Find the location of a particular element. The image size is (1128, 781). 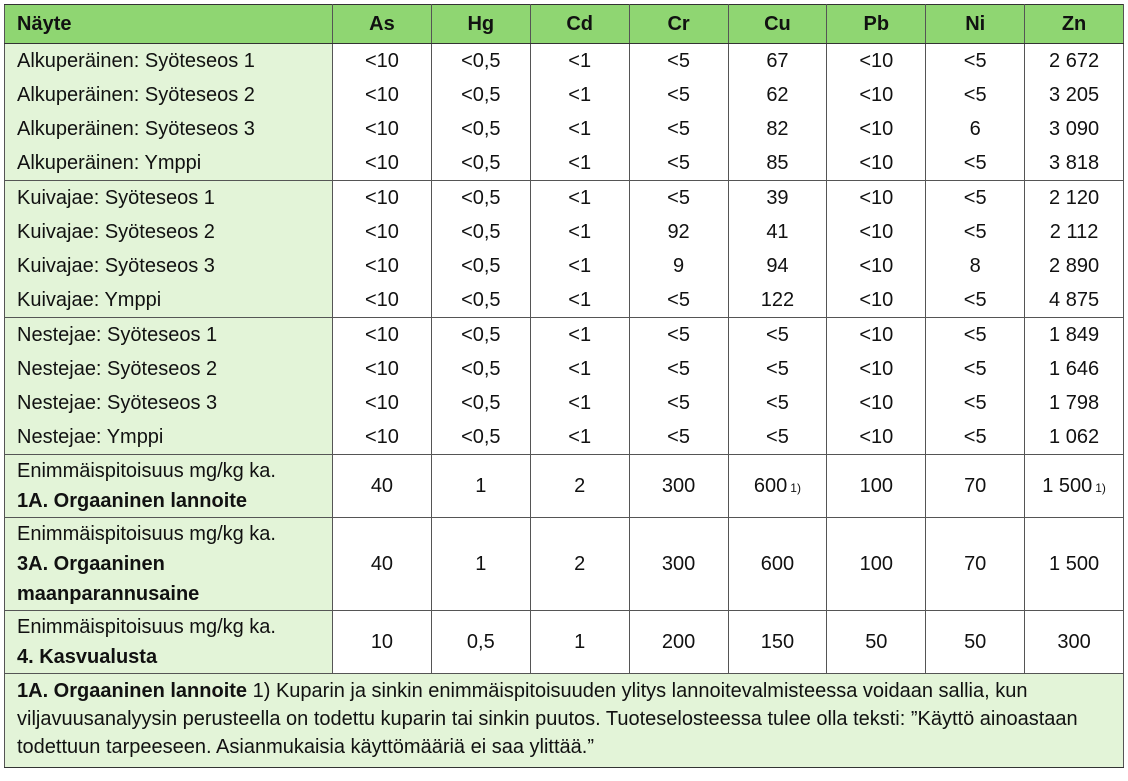

header-row: Näyte As Hg Cd Cr Cu Pb Ni Zn is located at coordinates (564, 24).